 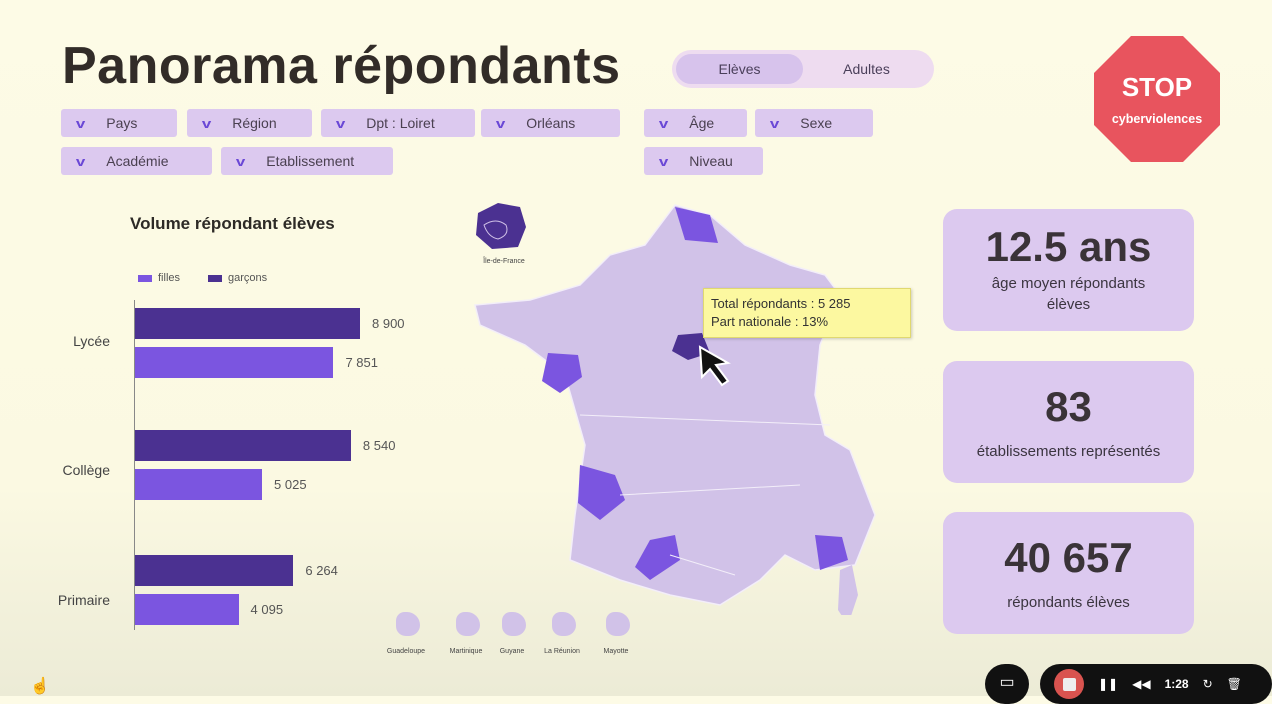 I want to click on filter-dropdown: v Académie, so click(x=136, y=161).